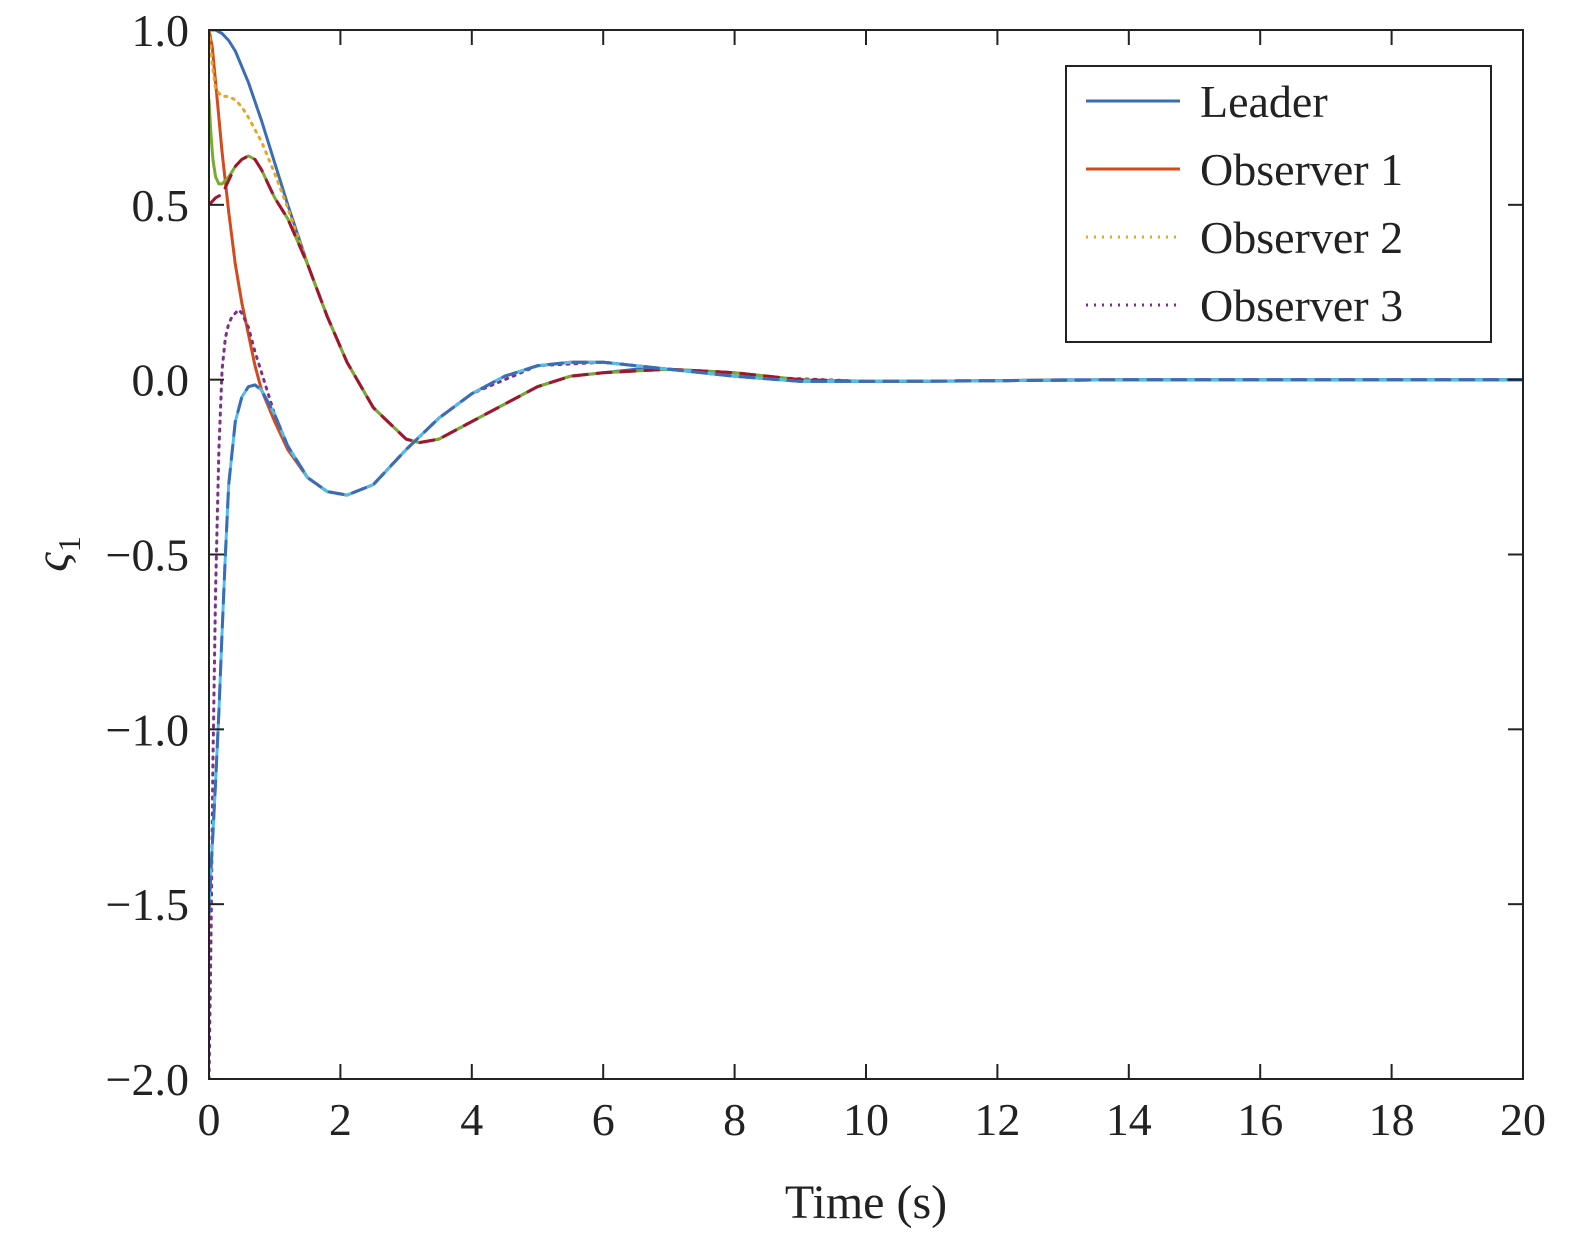 This screenshot has height=1241, width=1575. What do you see at coordinates (147, 1079) in the screenshot?
I see `y-tick-label: −2.0` at bounding box center [147, 1079].